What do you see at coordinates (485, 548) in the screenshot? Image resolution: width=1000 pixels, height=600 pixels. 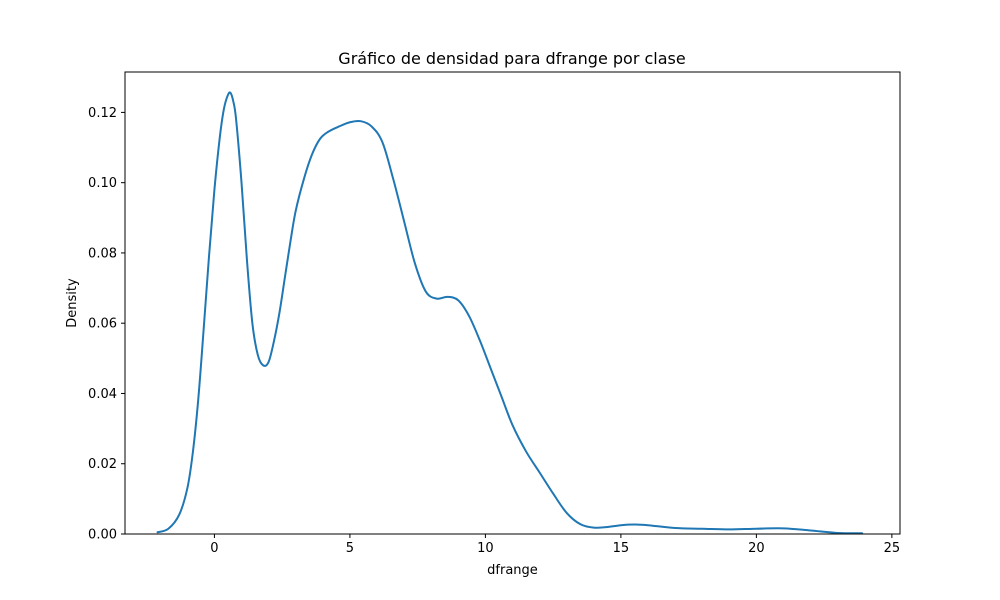 I see `x-tick-label: 10` at bounding box center [485, 548].